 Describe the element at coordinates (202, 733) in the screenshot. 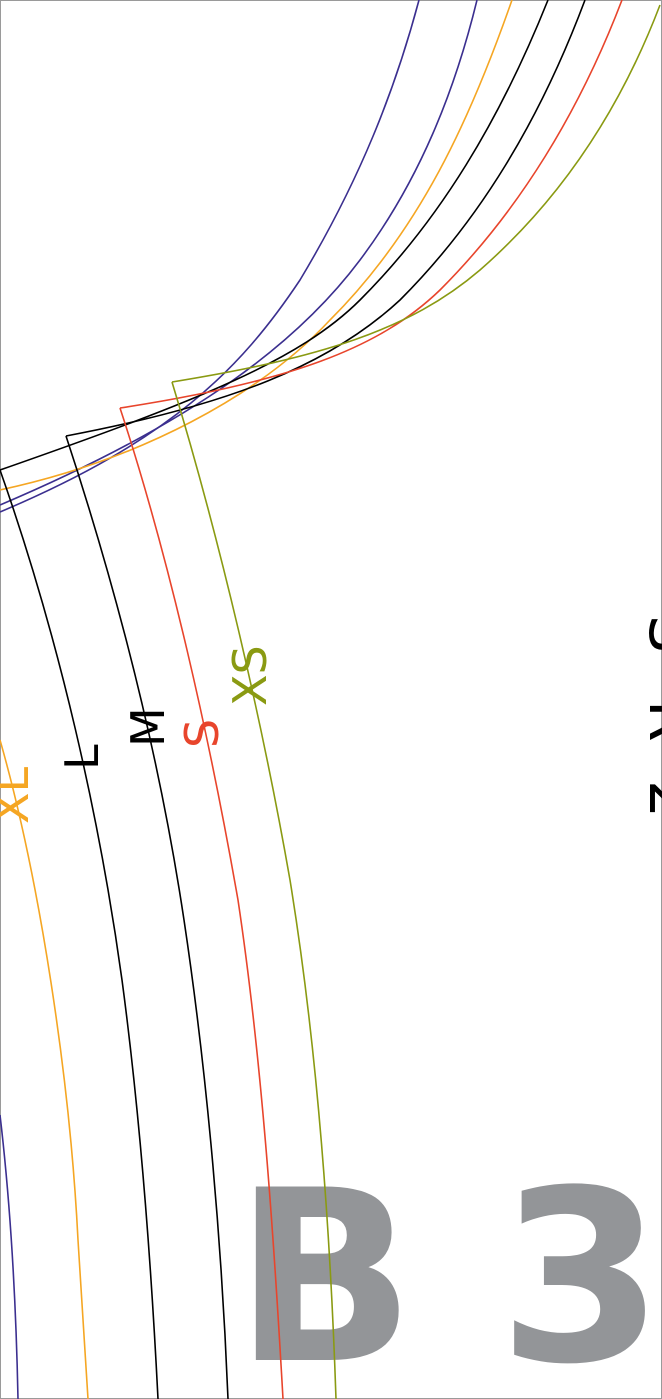

I see `size-label-s: S` at that location.